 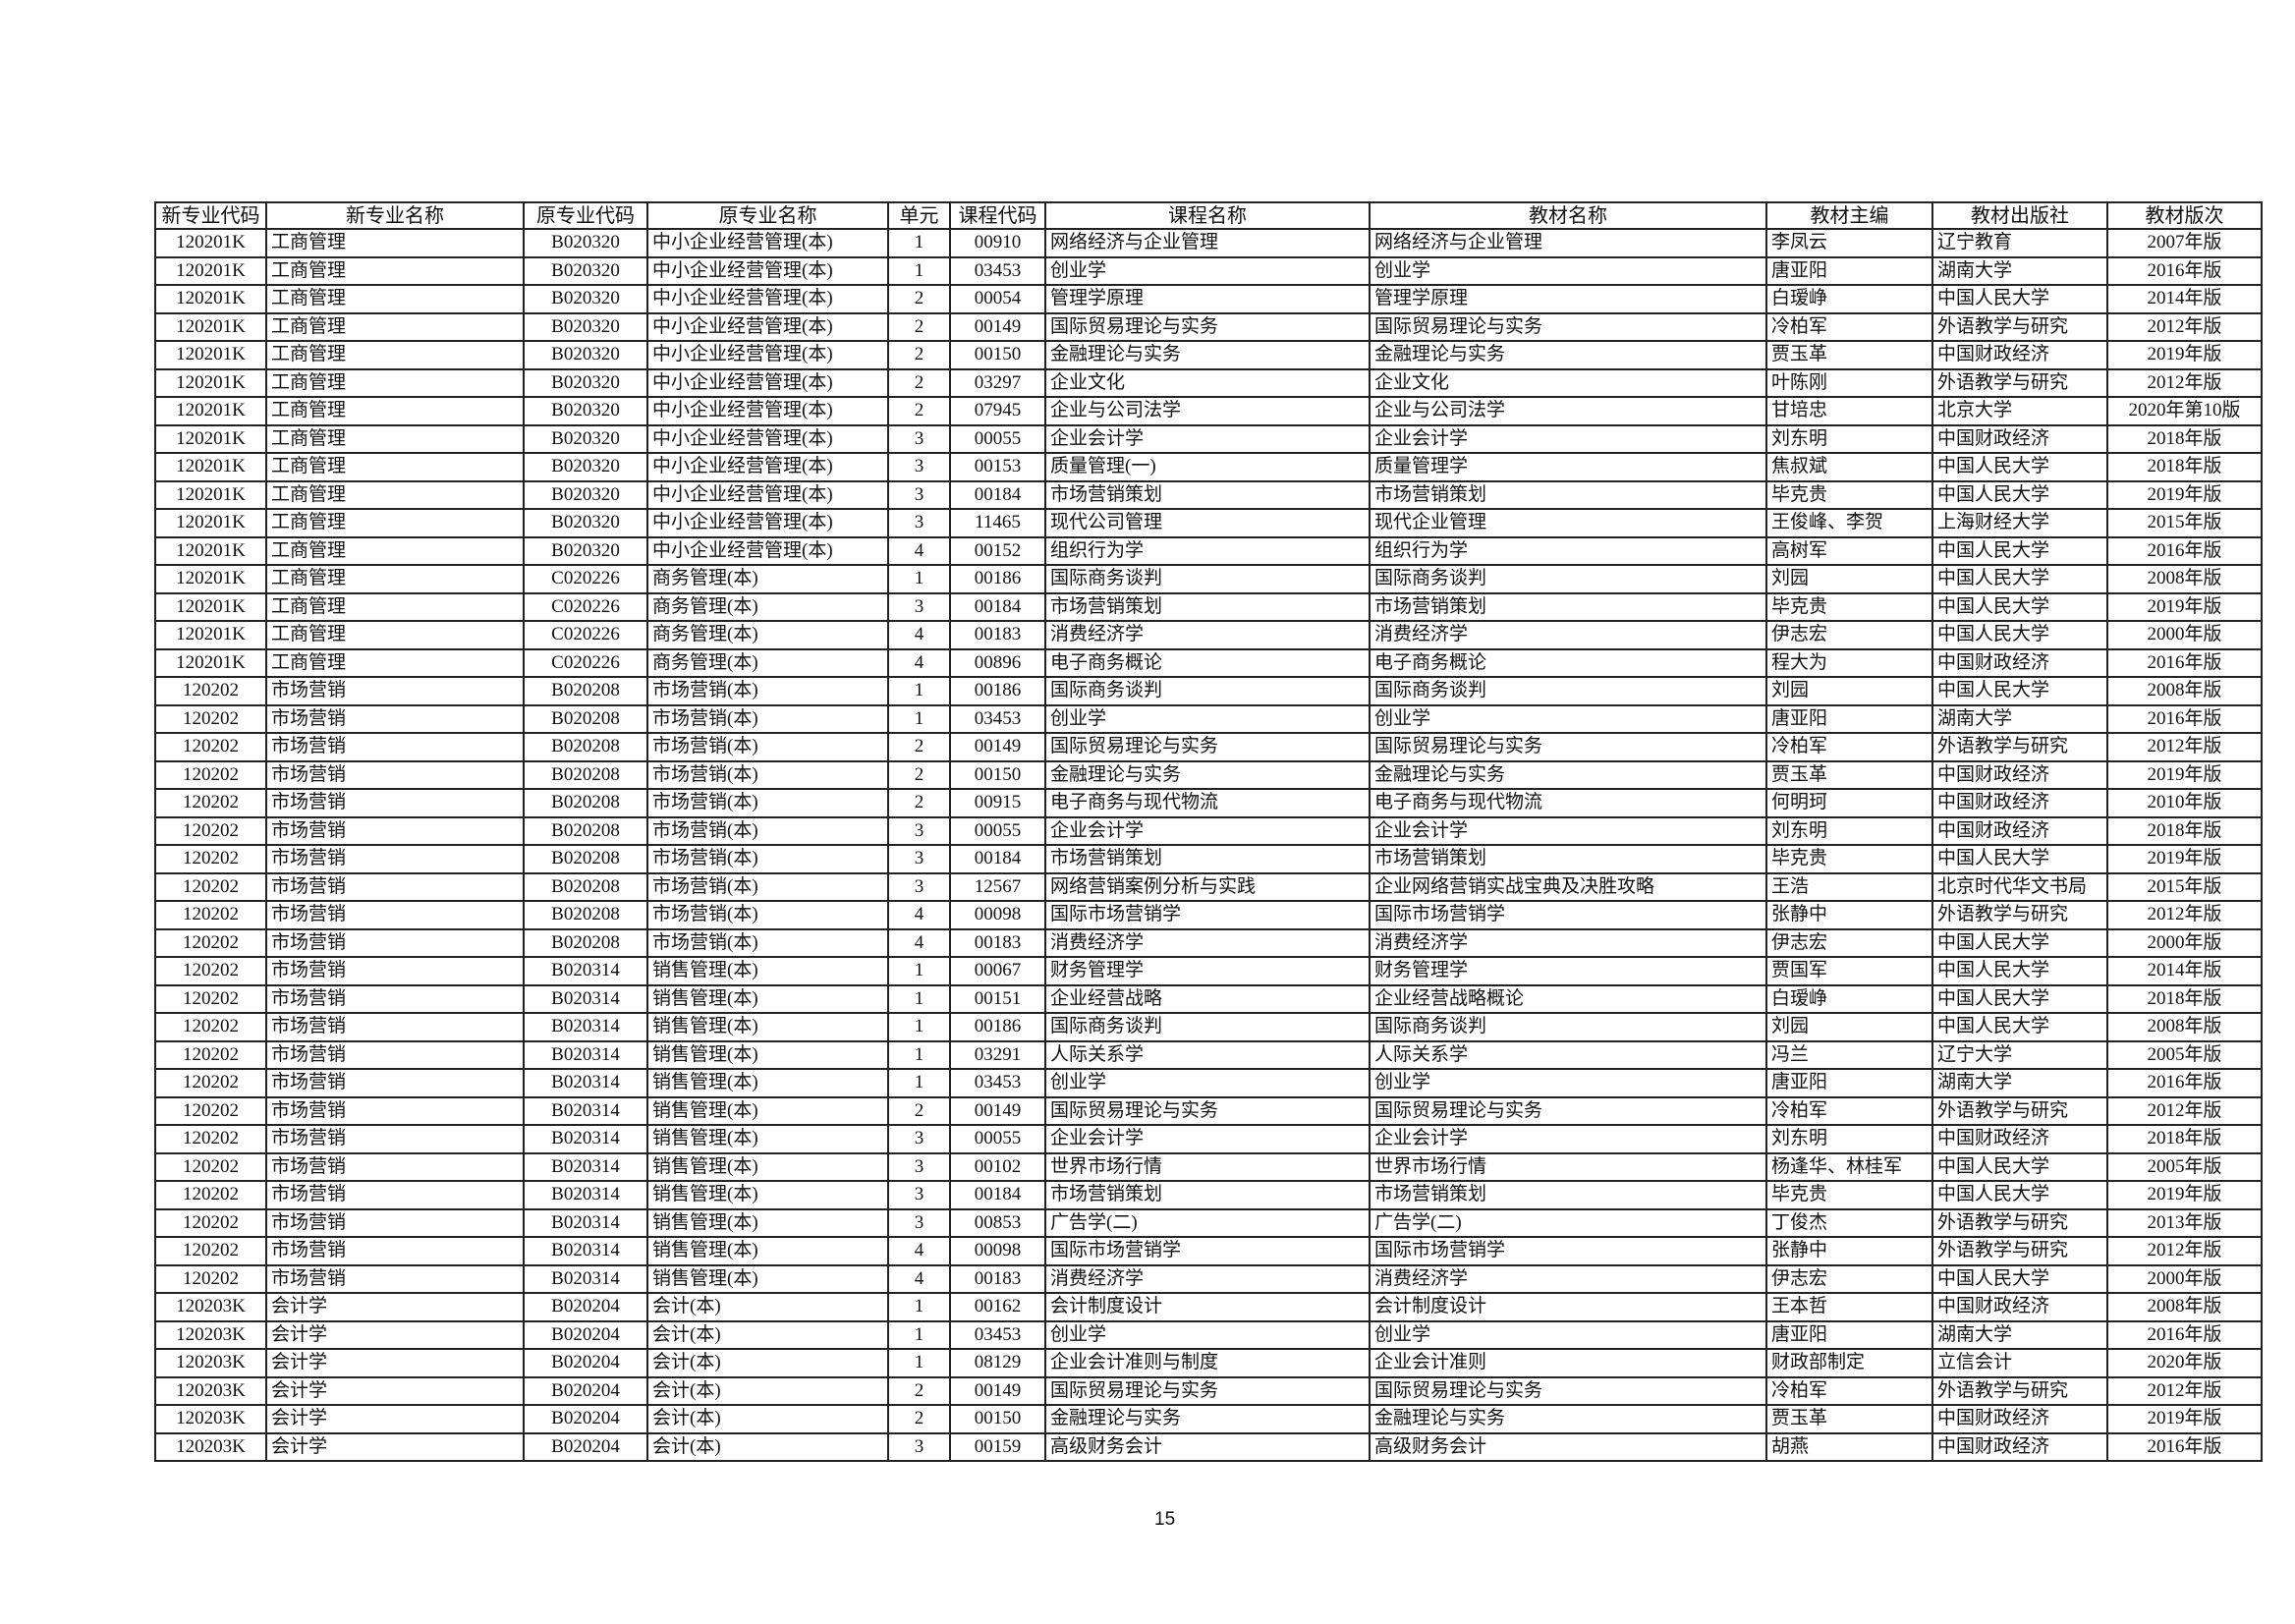 What do you see at coordinates (1849, 382) in the screenshot?
I see `cell-textbook-editor: 叶陈刚` at bounding box center [1849, 382].